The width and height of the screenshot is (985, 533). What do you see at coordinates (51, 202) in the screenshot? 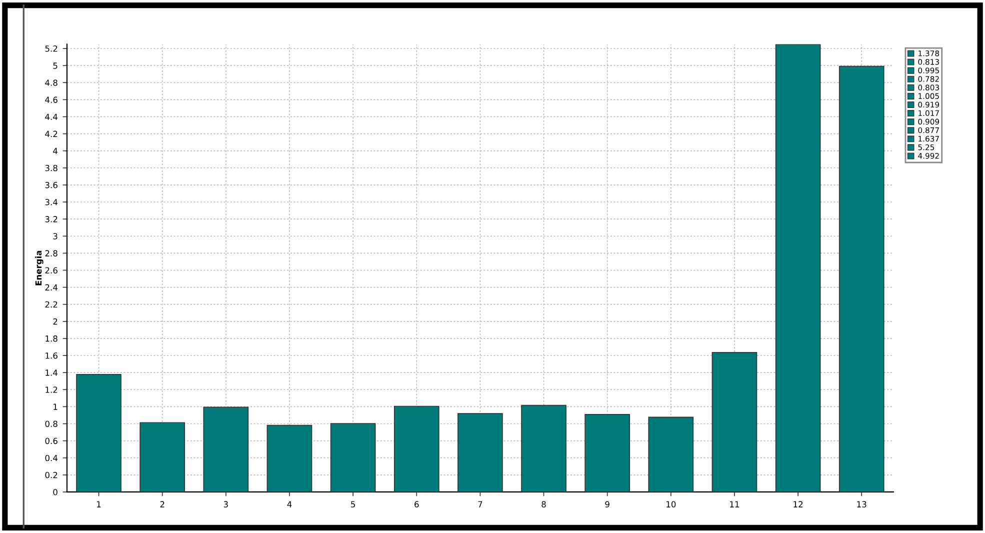
I see `y-tick-label: 3.4` at bounding box center [51, 202].